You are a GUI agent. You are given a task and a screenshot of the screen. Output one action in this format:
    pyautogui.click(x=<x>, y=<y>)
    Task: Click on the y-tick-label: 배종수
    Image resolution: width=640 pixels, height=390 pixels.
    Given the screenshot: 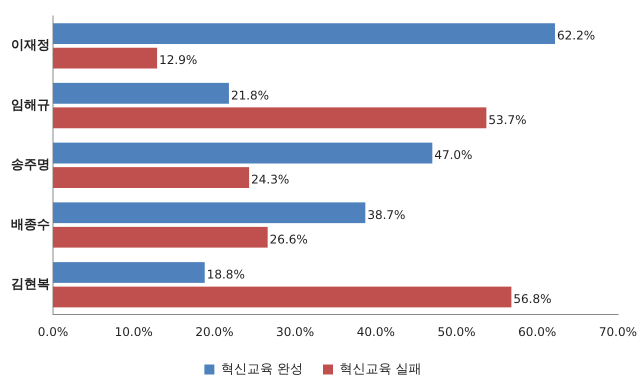 What is the action you would take?
    pyautogui.click(x=30, y=224)
    